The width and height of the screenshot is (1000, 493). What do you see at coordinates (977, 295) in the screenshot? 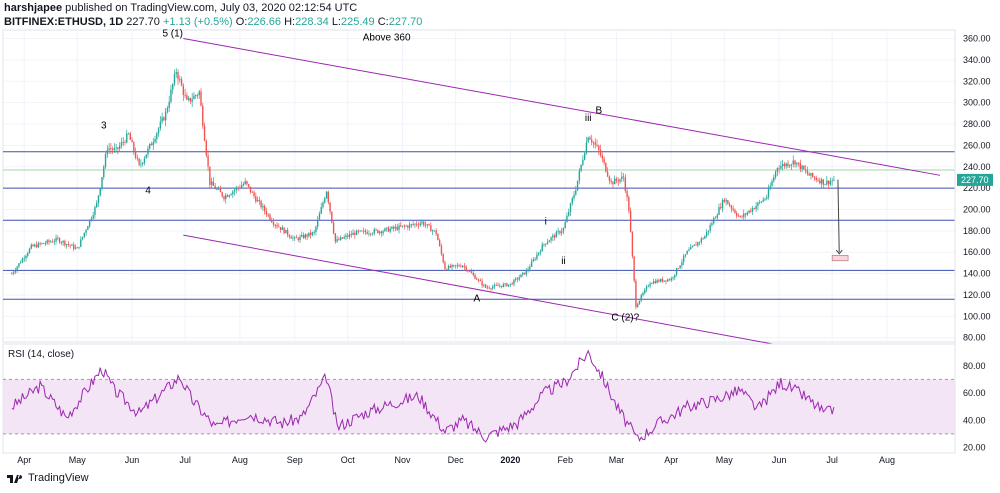
I see `price-tick-label: 120.00` at bounding box center [977, 295].